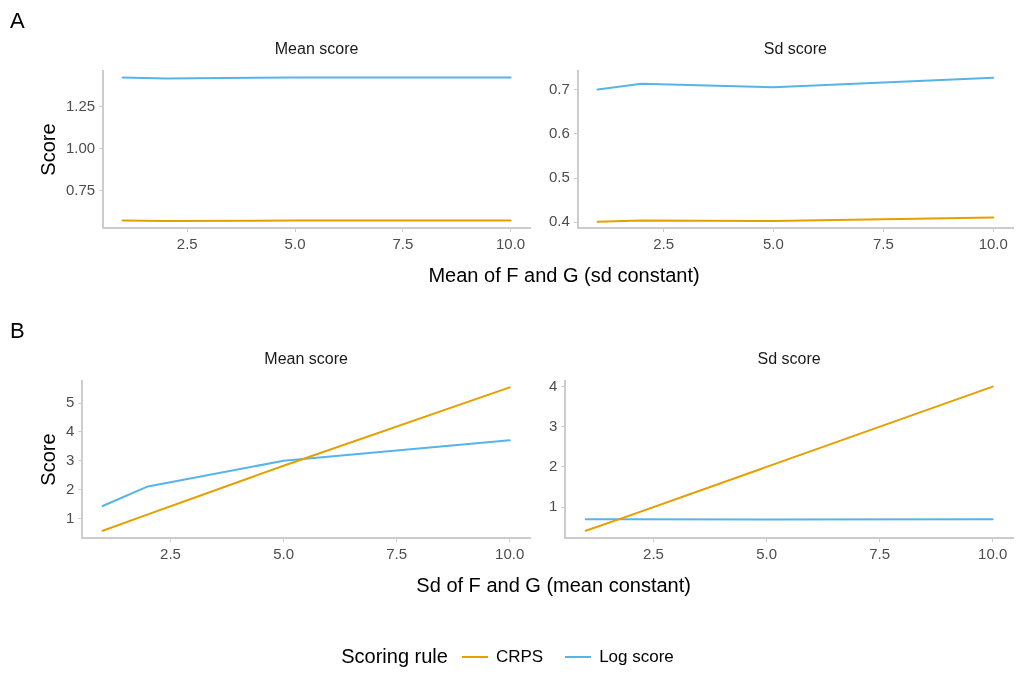 This screenshot has width=1029, height=675. I want to click on y-tick-label: 0.5, so click(559, 177).